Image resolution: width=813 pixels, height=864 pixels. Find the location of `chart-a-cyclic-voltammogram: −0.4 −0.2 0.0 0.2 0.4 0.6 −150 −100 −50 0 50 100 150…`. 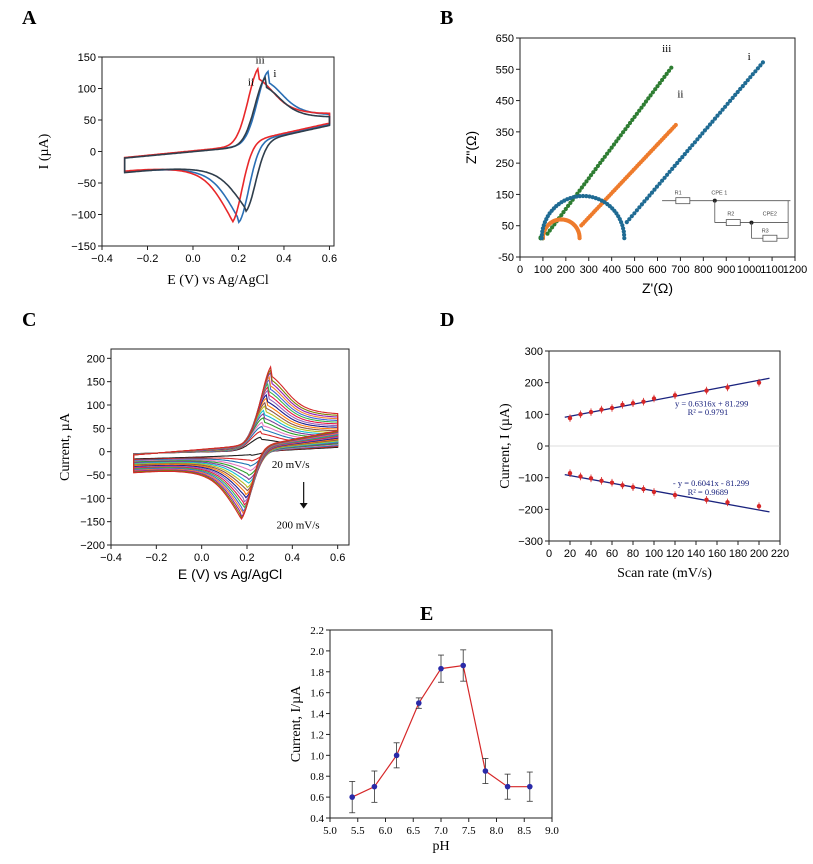

chart-a-cyclic-voltammogram: −0.4 −0.2 0.0 0.2 0.4 0.6 −150 −100 −50 0 50 100 150… is located at coordinates (187, 170).